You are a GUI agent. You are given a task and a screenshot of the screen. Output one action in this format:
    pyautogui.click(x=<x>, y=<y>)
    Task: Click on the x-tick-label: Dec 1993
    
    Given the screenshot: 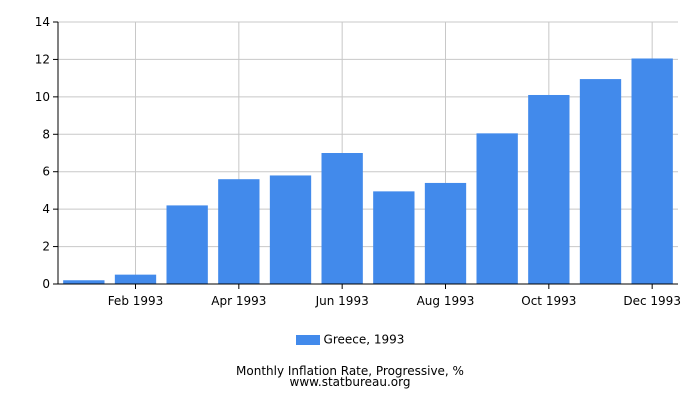 What is the action you would take?
    pyautogui.click(x=652, y=301)
    